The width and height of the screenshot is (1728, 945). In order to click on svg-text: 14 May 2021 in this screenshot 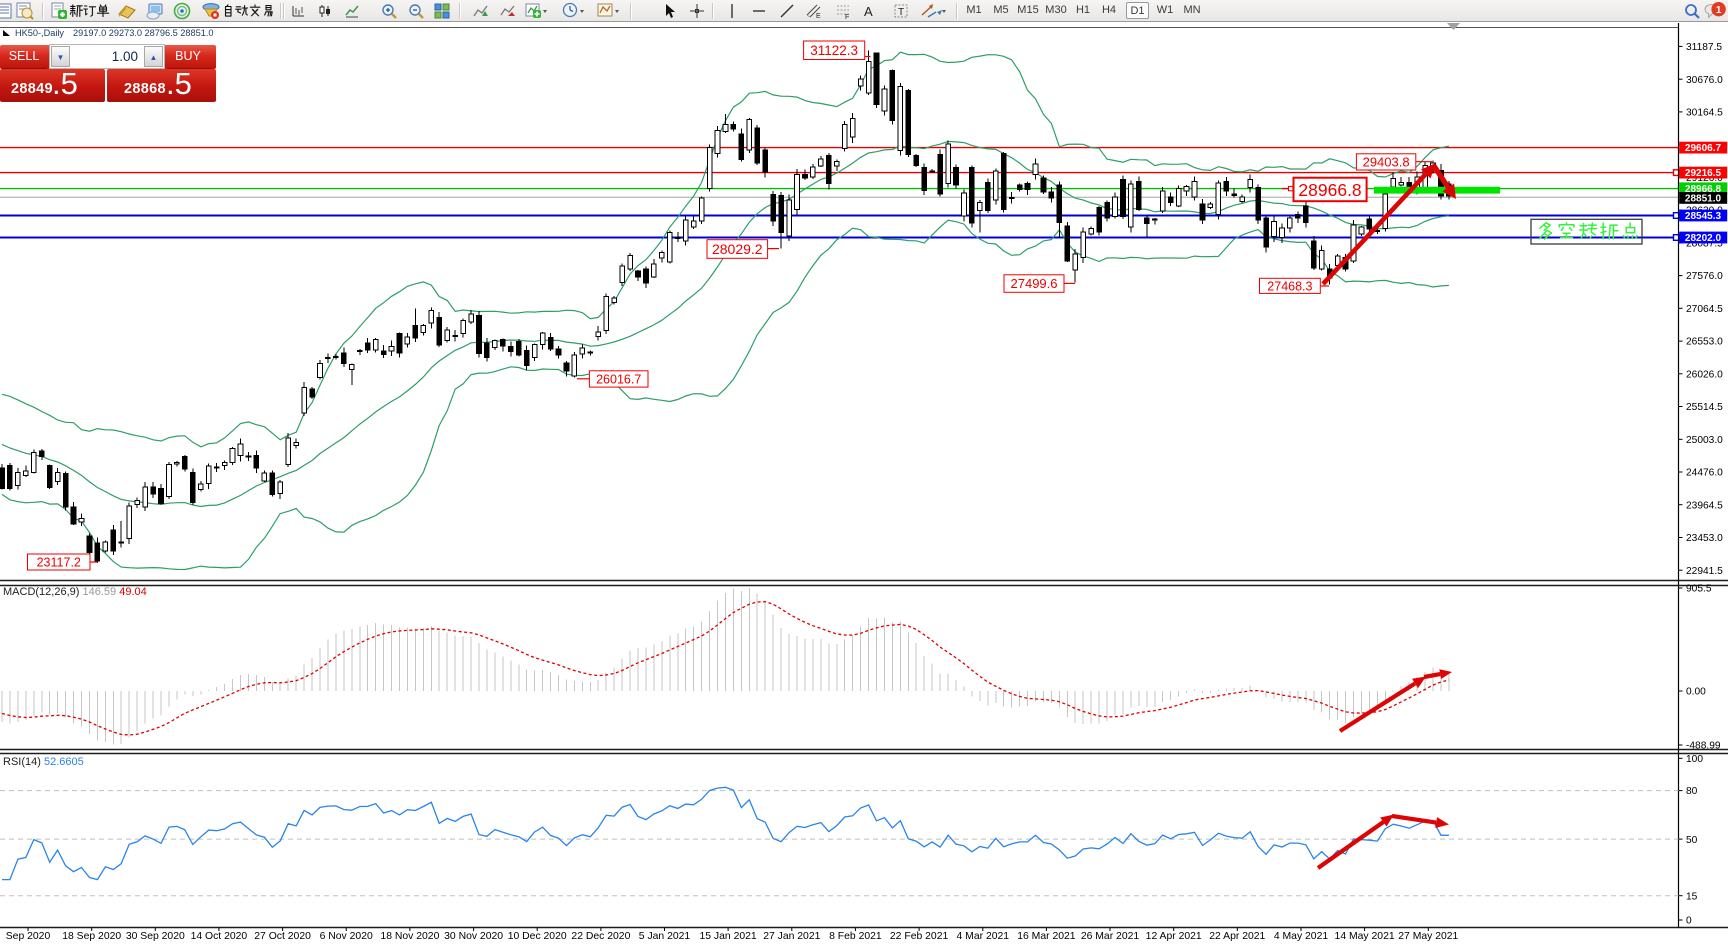, I will do `click(1365, 936)`.